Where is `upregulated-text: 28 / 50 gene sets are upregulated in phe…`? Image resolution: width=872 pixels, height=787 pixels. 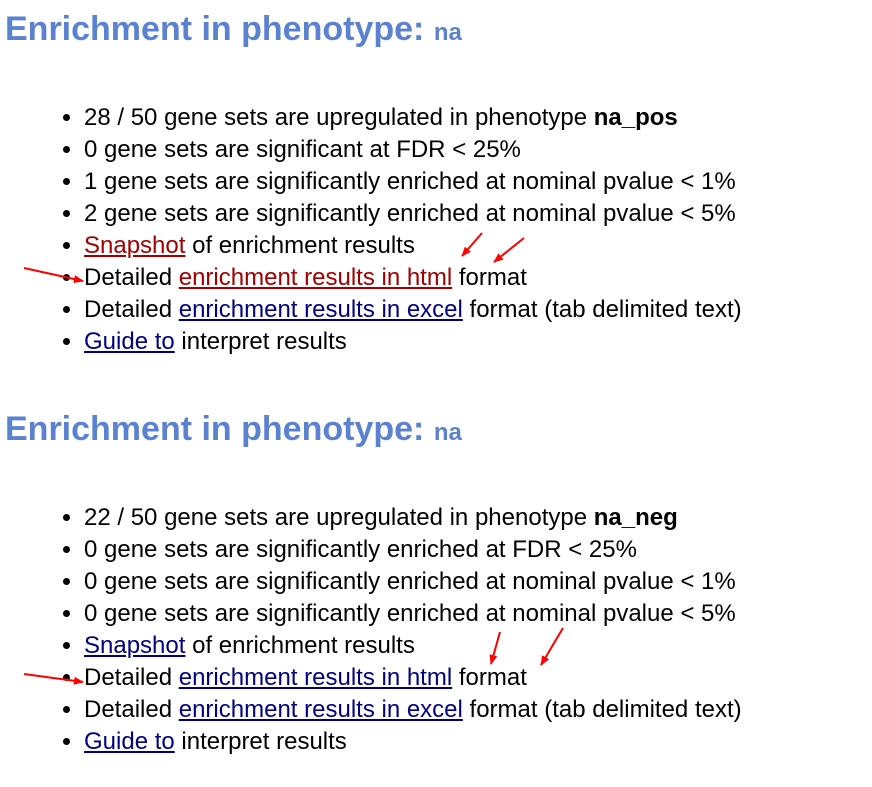 upregulated-text: 28 / 50 gene sets are upregulated in phe… is located at coordinates (336, 117).